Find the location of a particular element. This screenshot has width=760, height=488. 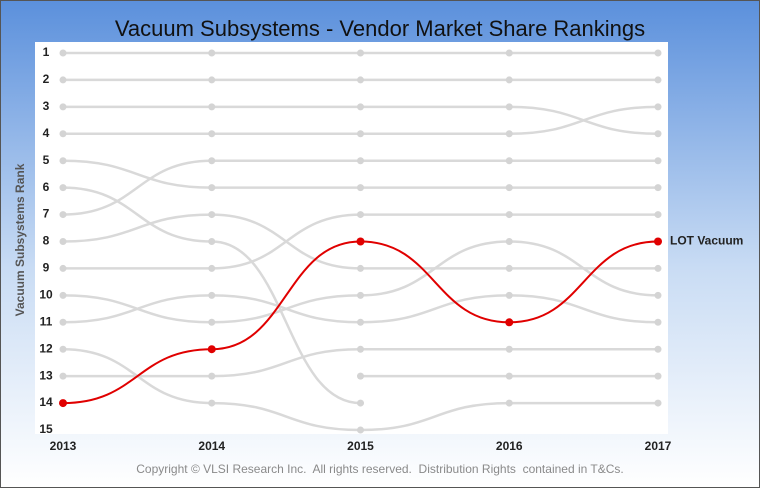

y-tick-label: 11 is located at coordinates (46, 321).